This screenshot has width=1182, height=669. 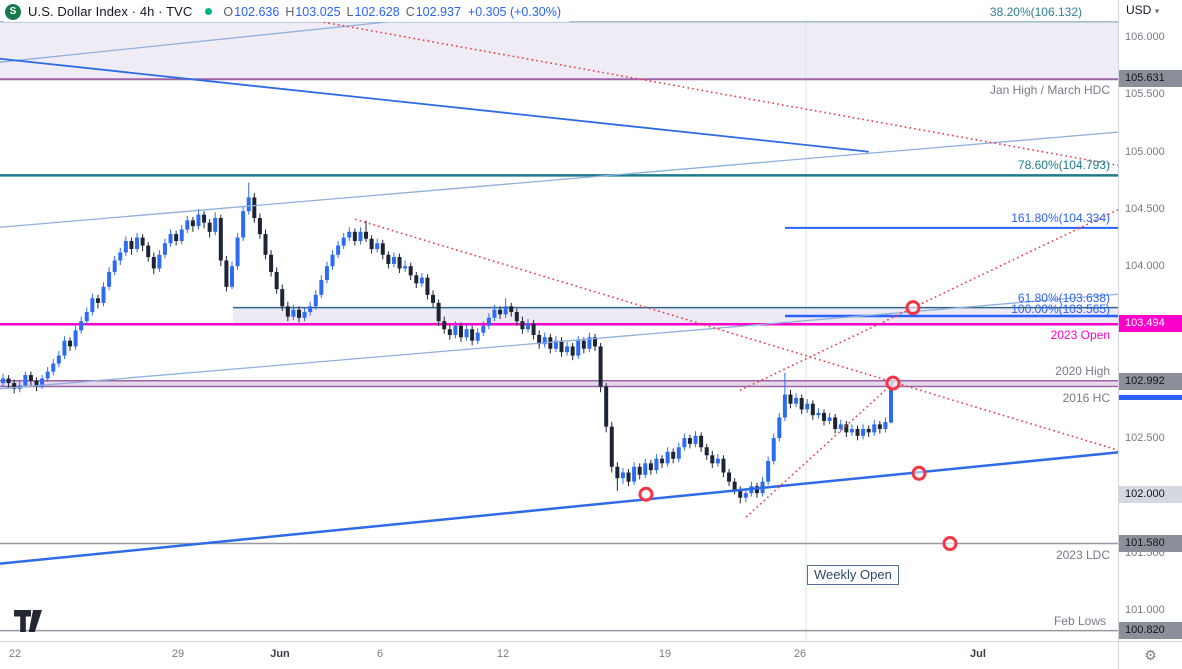 What do you see at coordinates (559, 655) in the screenshot?
I see `time-axis: 22 29 Jun 6 12 19 26 Jul` at bounding box center [559, 655].